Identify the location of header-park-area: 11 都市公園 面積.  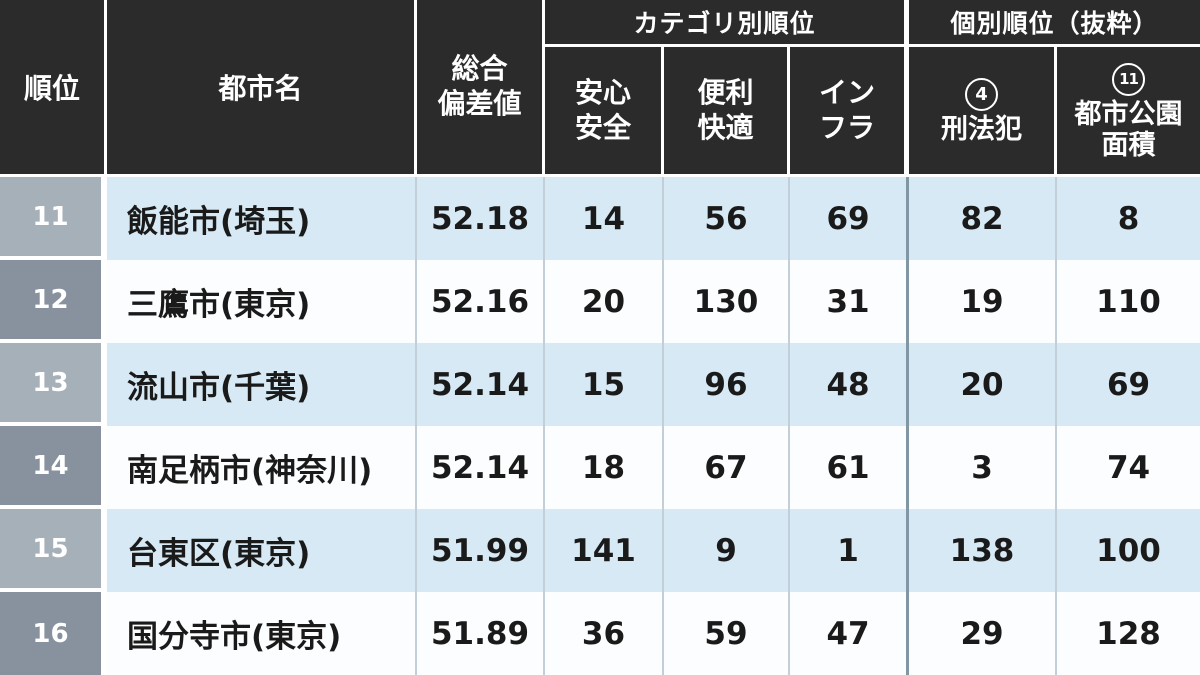
(1128, 112).